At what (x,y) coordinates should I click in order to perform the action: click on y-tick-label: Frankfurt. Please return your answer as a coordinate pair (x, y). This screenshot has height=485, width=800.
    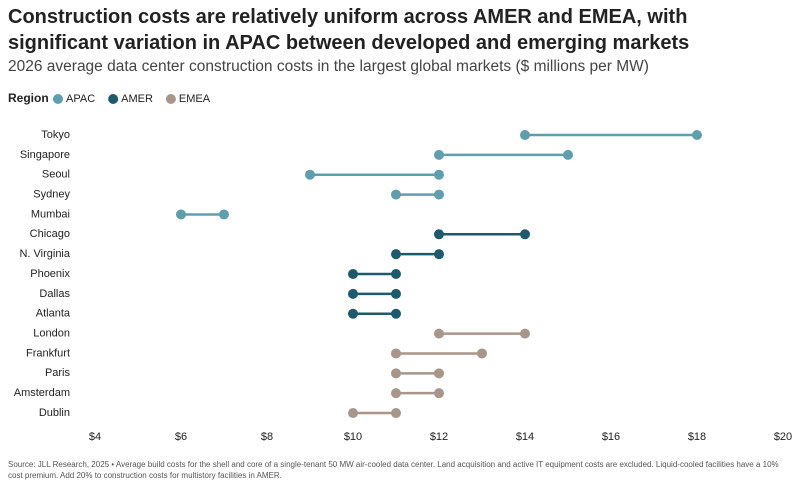
    Looking at the image, I should click on (48, 353).